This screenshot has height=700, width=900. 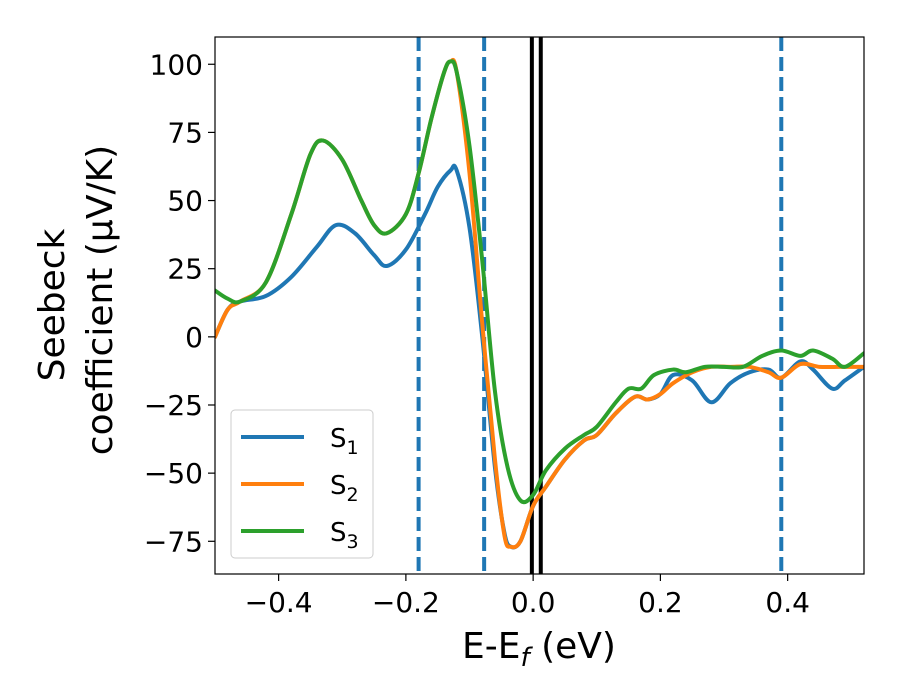 What do you see at coordinates (173, 541) in the screenshot?
I see `y-tick-label: −75` at bounding box center [173, 541].